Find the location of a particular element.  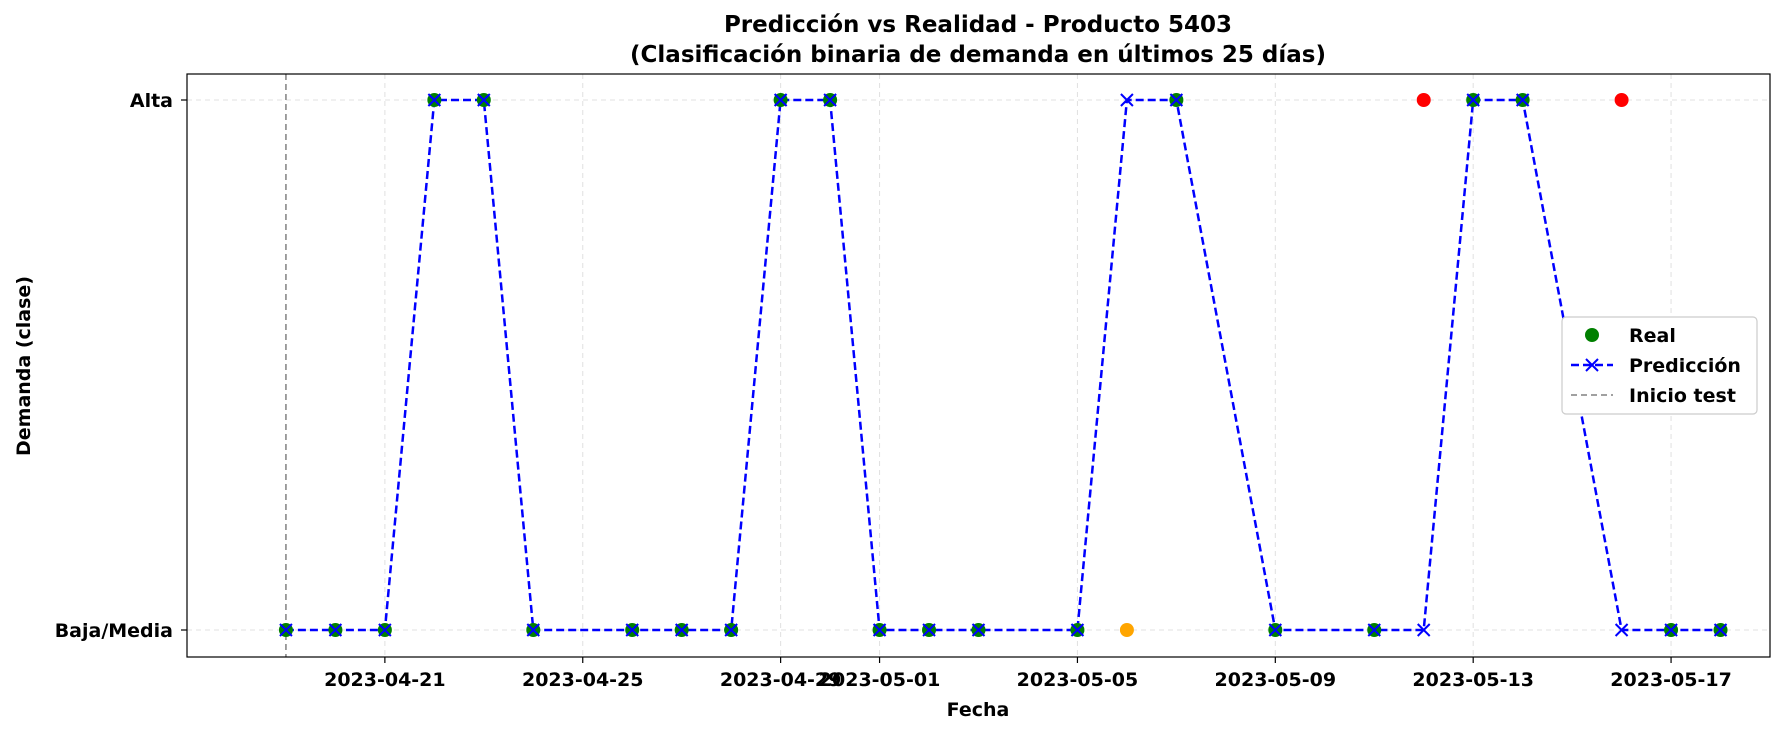

x-tick-label: 2023-04-25 is located at coordinates (583, 680).